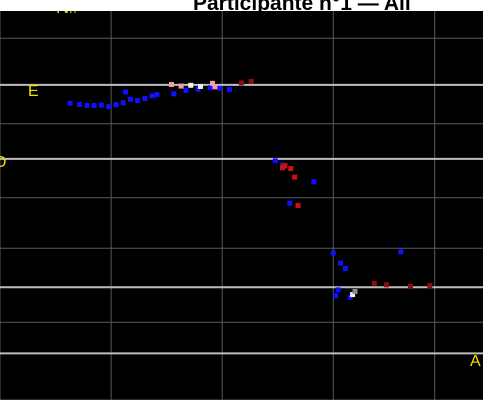 The height and width of the screenshot is (400, 483). Describe the element at coordinates (67, 14) in the screenshot. I see `label-top: N#` at that location.